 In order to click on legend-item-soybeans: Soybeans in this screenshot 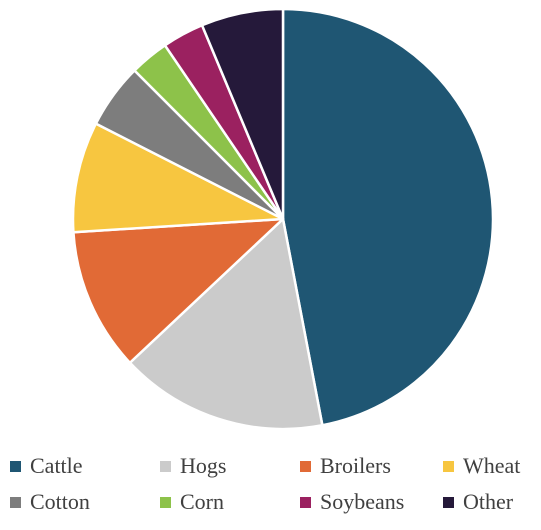, I will do `click(352, 502)`.